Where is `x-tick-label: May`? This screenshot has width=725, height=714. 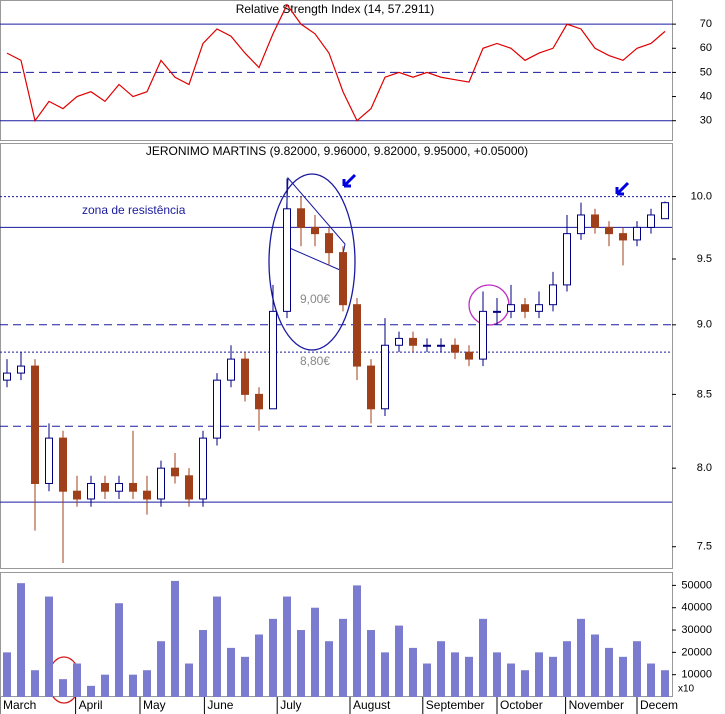 x-tick-label: May is located at coordinates (154, 705).